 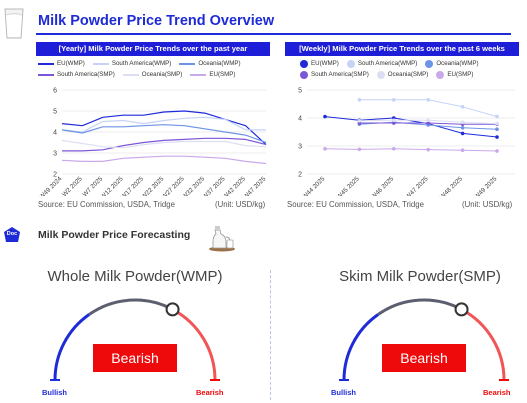 I want to click on smp-sentiment-gauge, so click(x=424, y=339).